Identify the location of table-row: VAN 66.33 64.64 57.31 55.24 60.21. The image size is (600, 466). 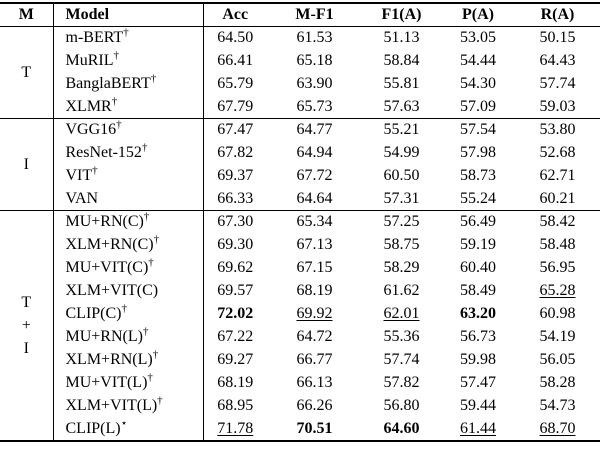
(300, 199).